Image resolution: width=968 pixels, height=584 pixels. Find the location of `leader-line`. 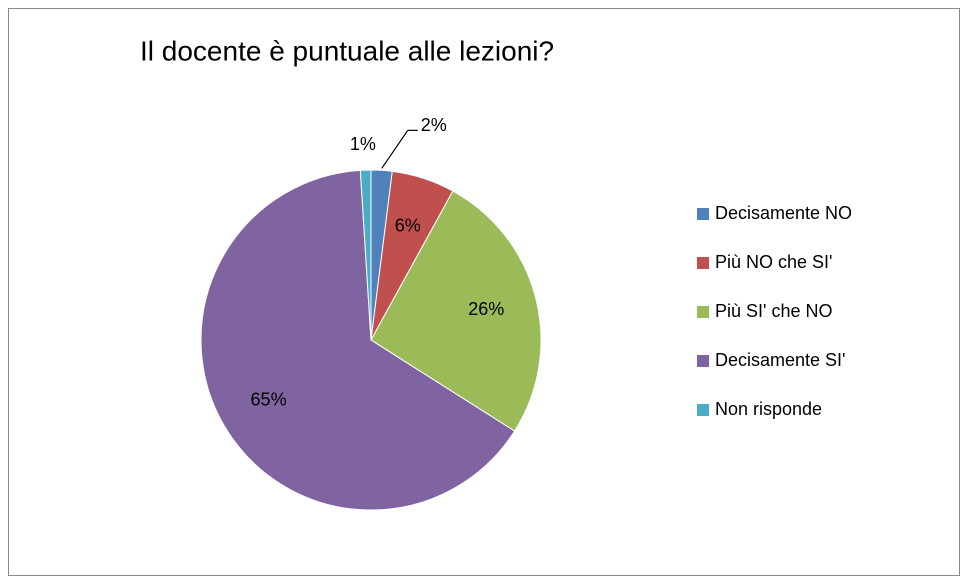

leader-line is located at coordinates (395, 149).